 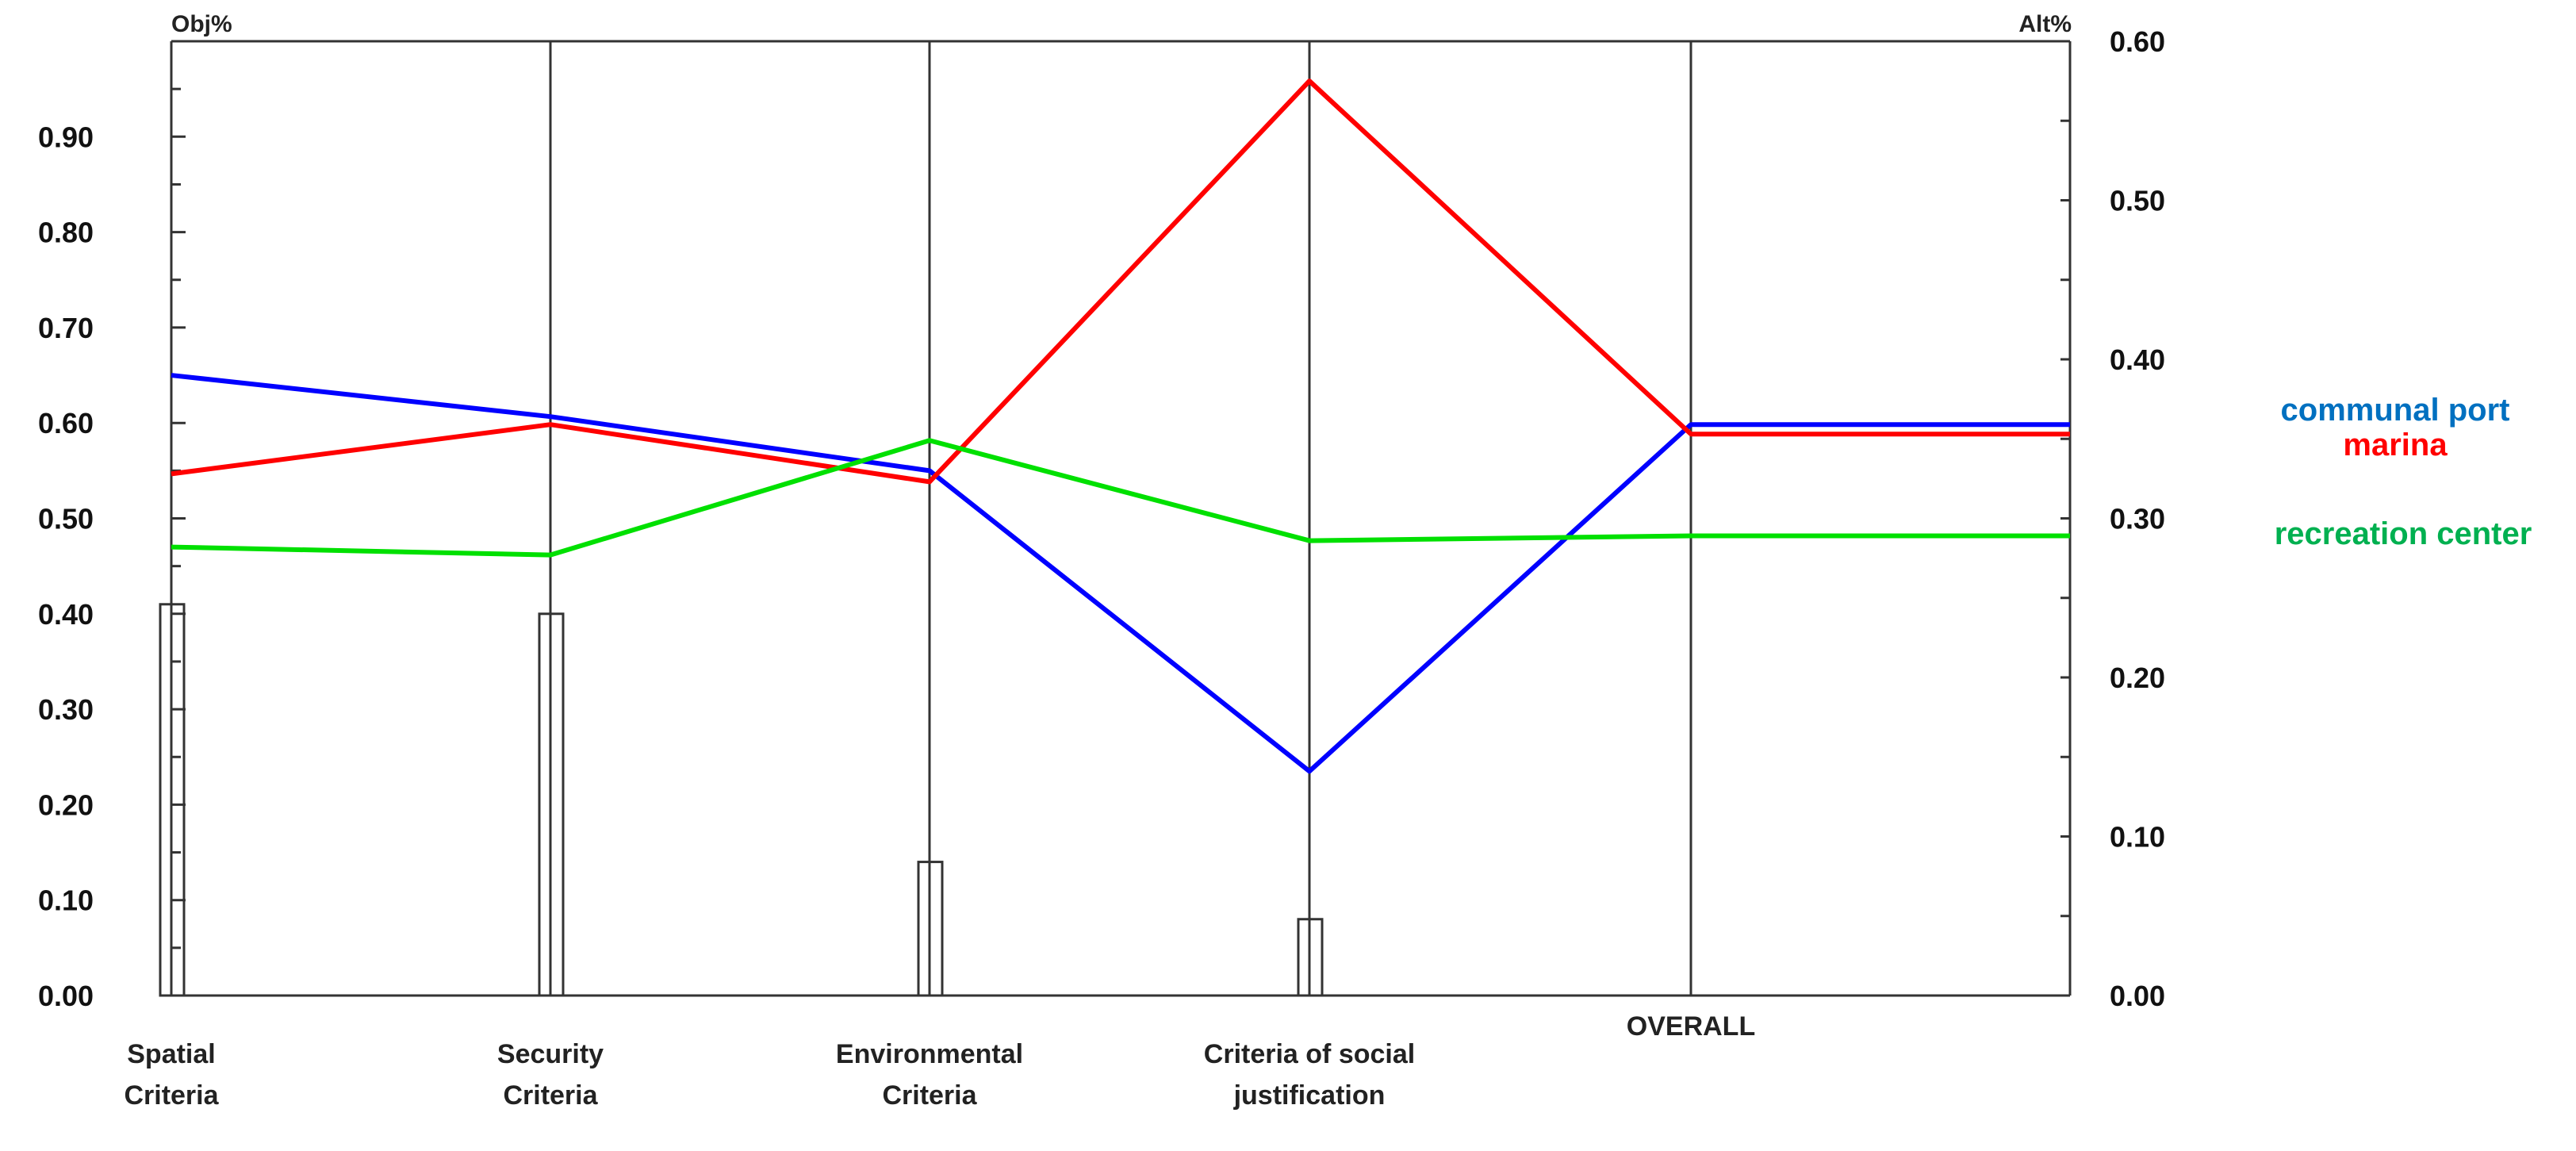 What do you see at coordinates (171, 1054) in the screenshot?
I see `category-label: Spatial` at bounding box center [171, 1054].